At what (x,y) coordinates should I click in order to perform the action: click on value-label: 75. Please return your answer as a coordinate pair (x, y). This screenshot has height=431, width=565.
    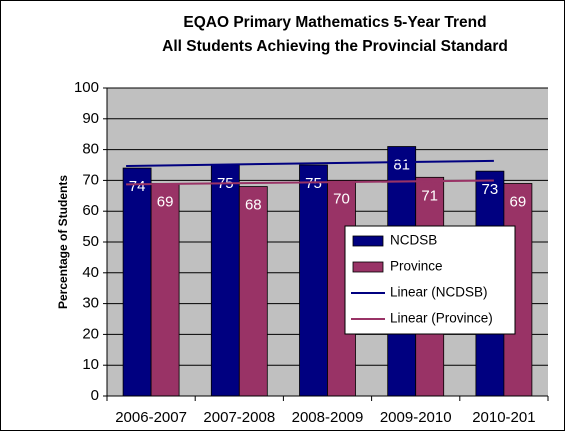
    Looking at the image, I should click on (313, 183).